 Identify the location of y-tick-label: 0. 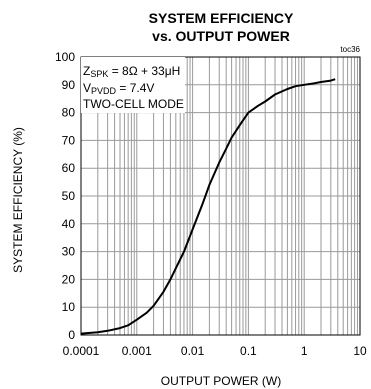
(71, 335).